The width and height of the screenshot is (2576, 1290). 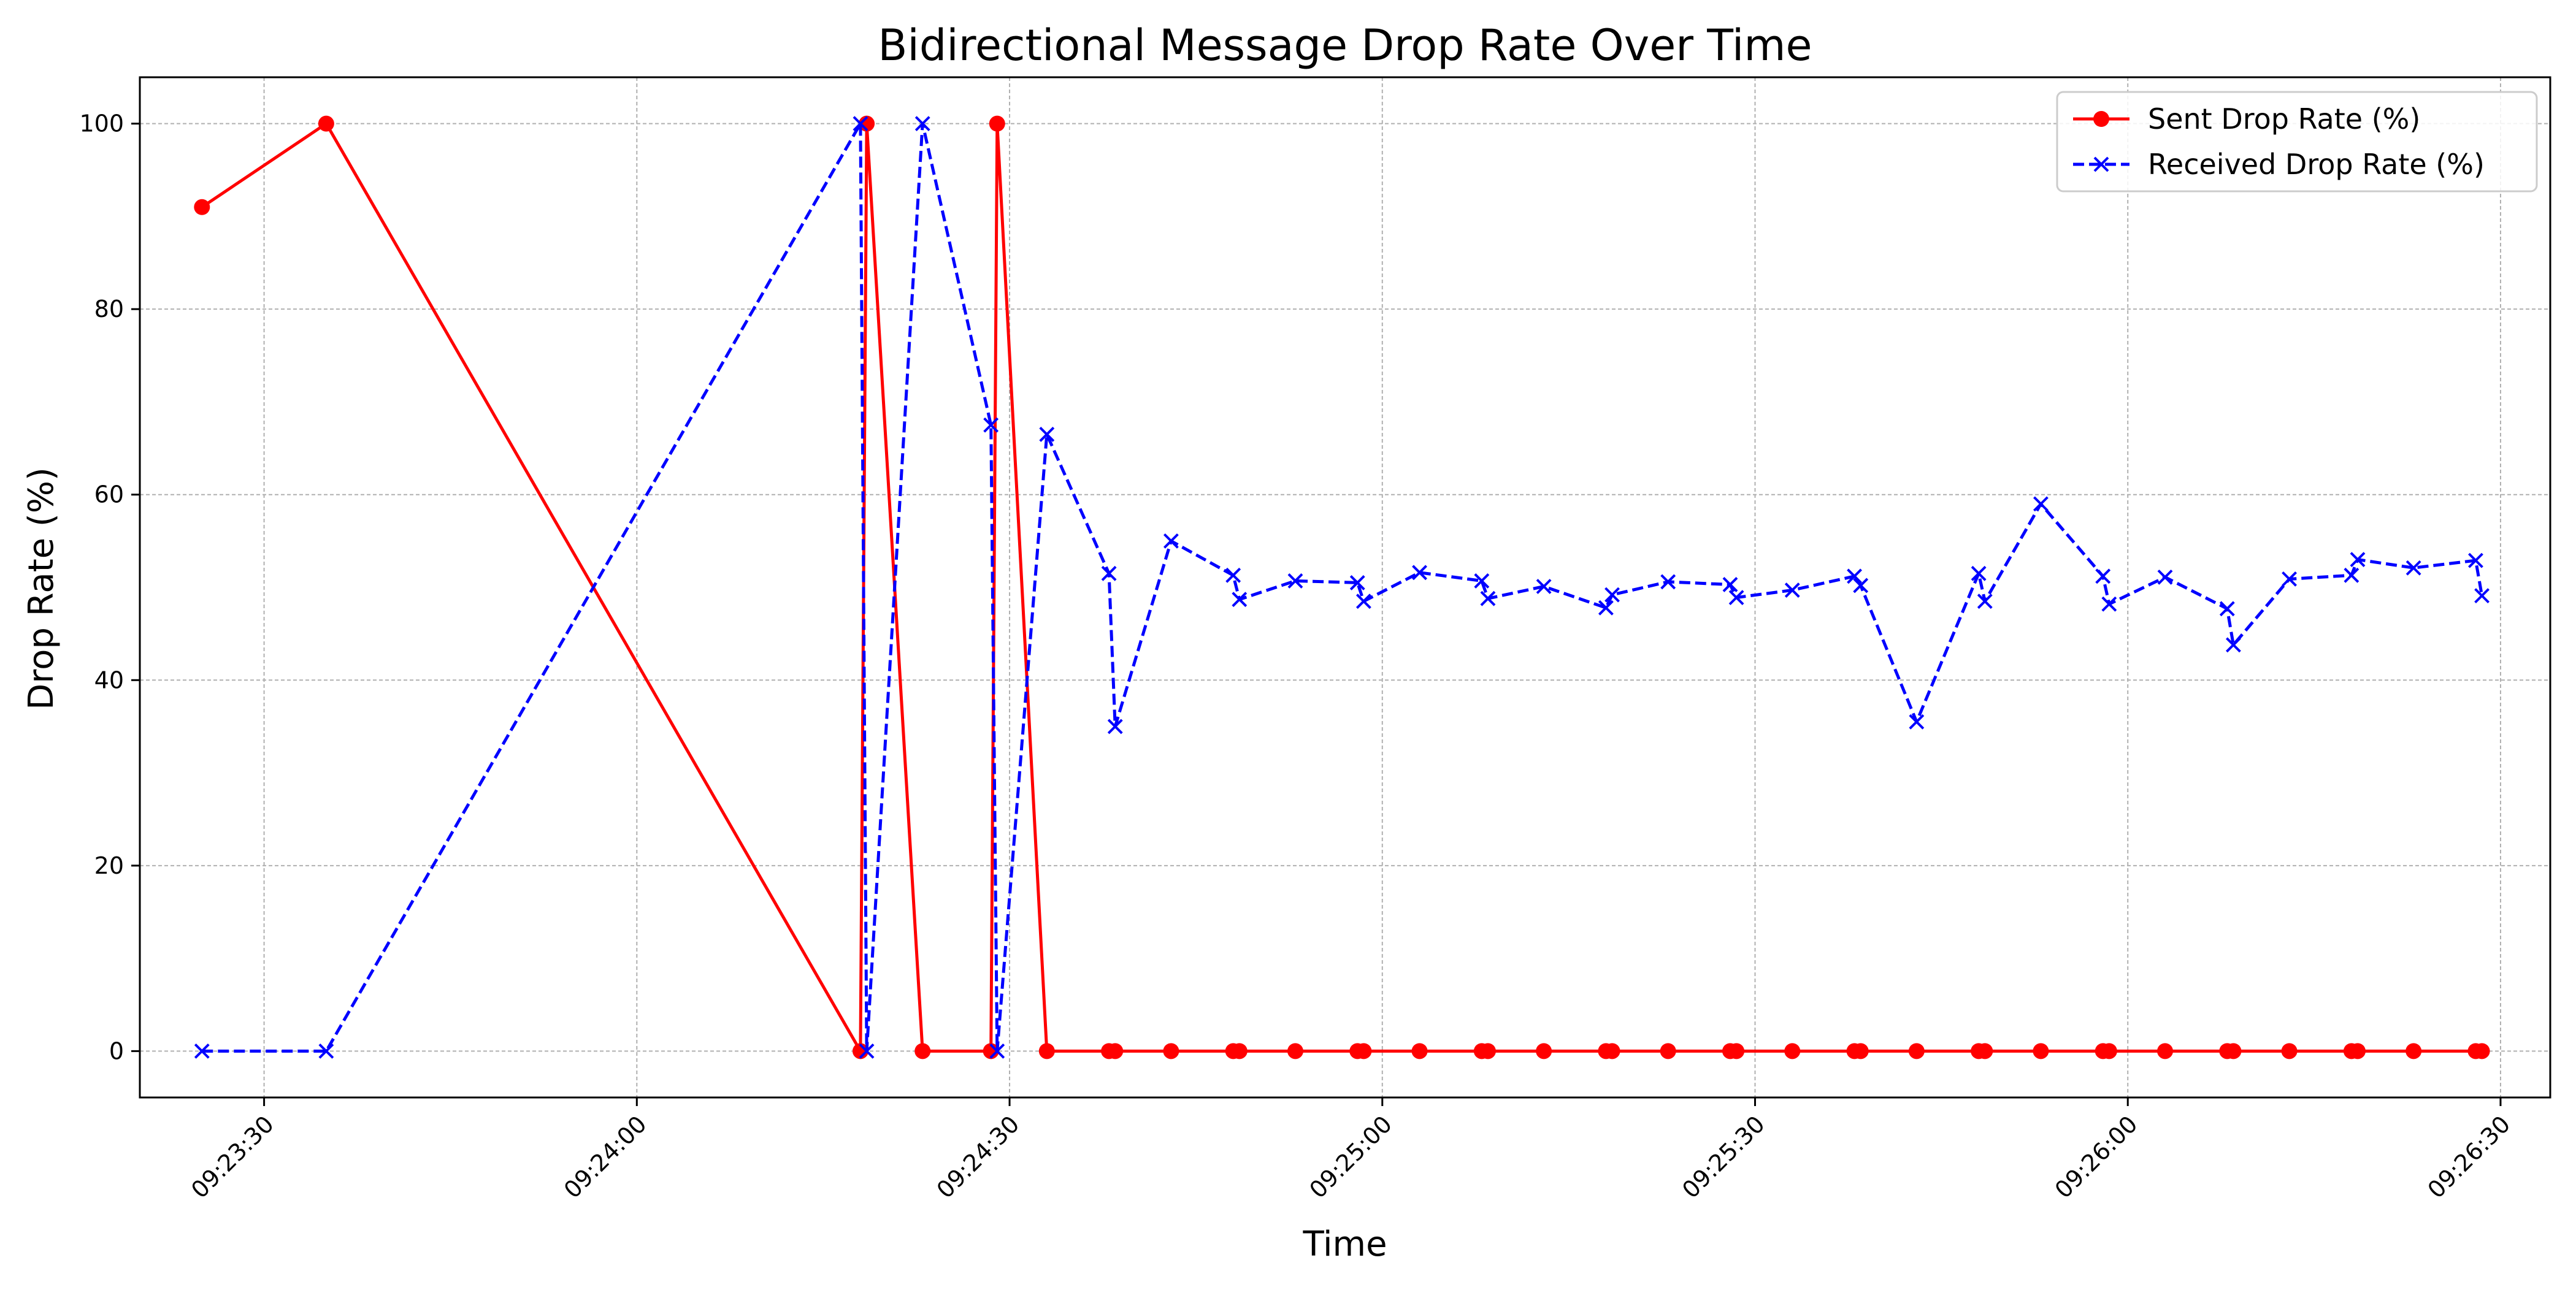 I want to click on y-tick-label: 60, so click(x=109, y=494).